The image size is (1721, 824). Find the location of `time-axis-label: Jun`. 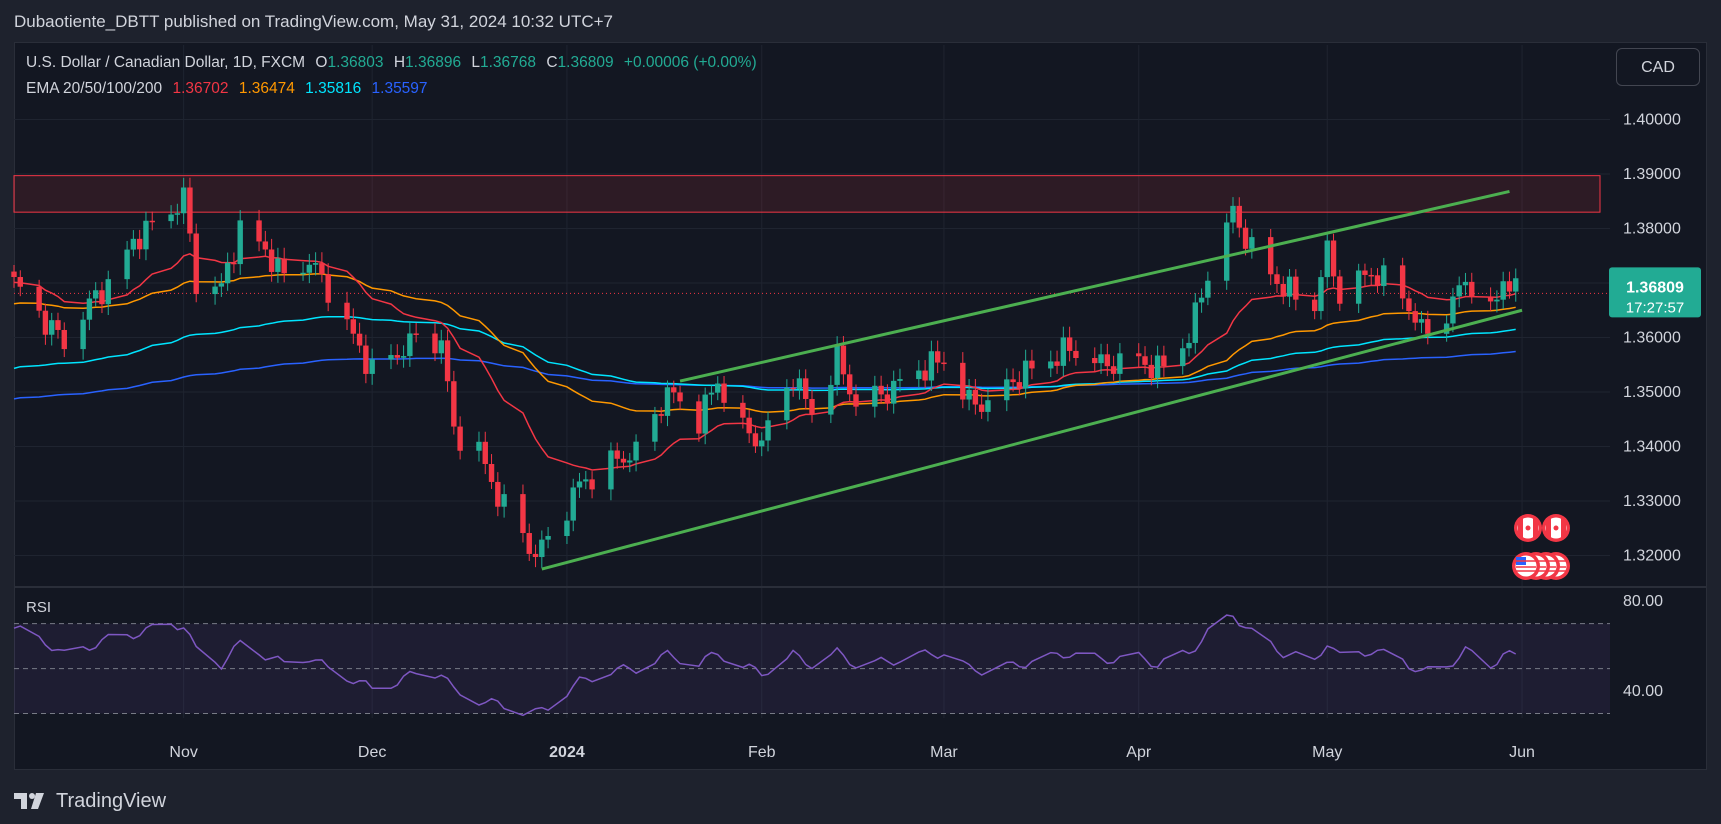

time-axis-label: Jun is located at coordinates (1522, 752).